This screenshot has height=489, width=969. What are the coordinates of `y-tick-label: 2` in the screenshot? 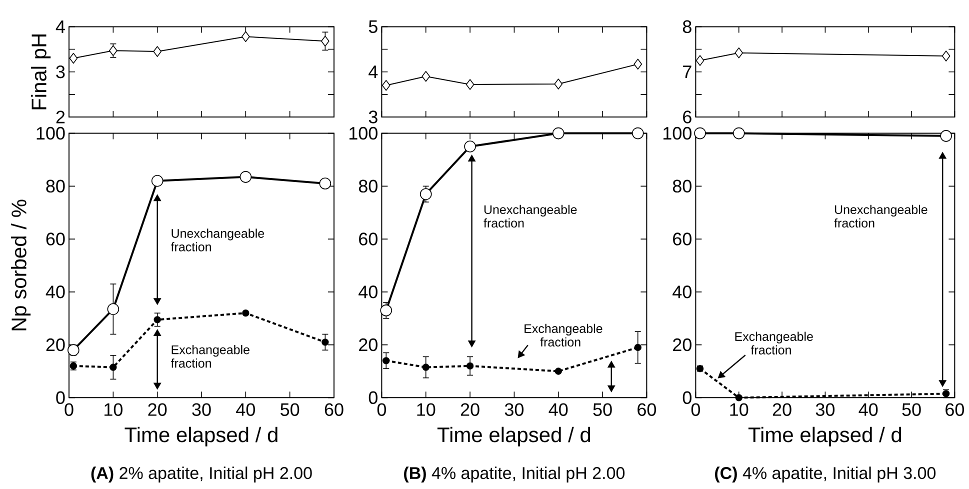 It's located at (60, 117).